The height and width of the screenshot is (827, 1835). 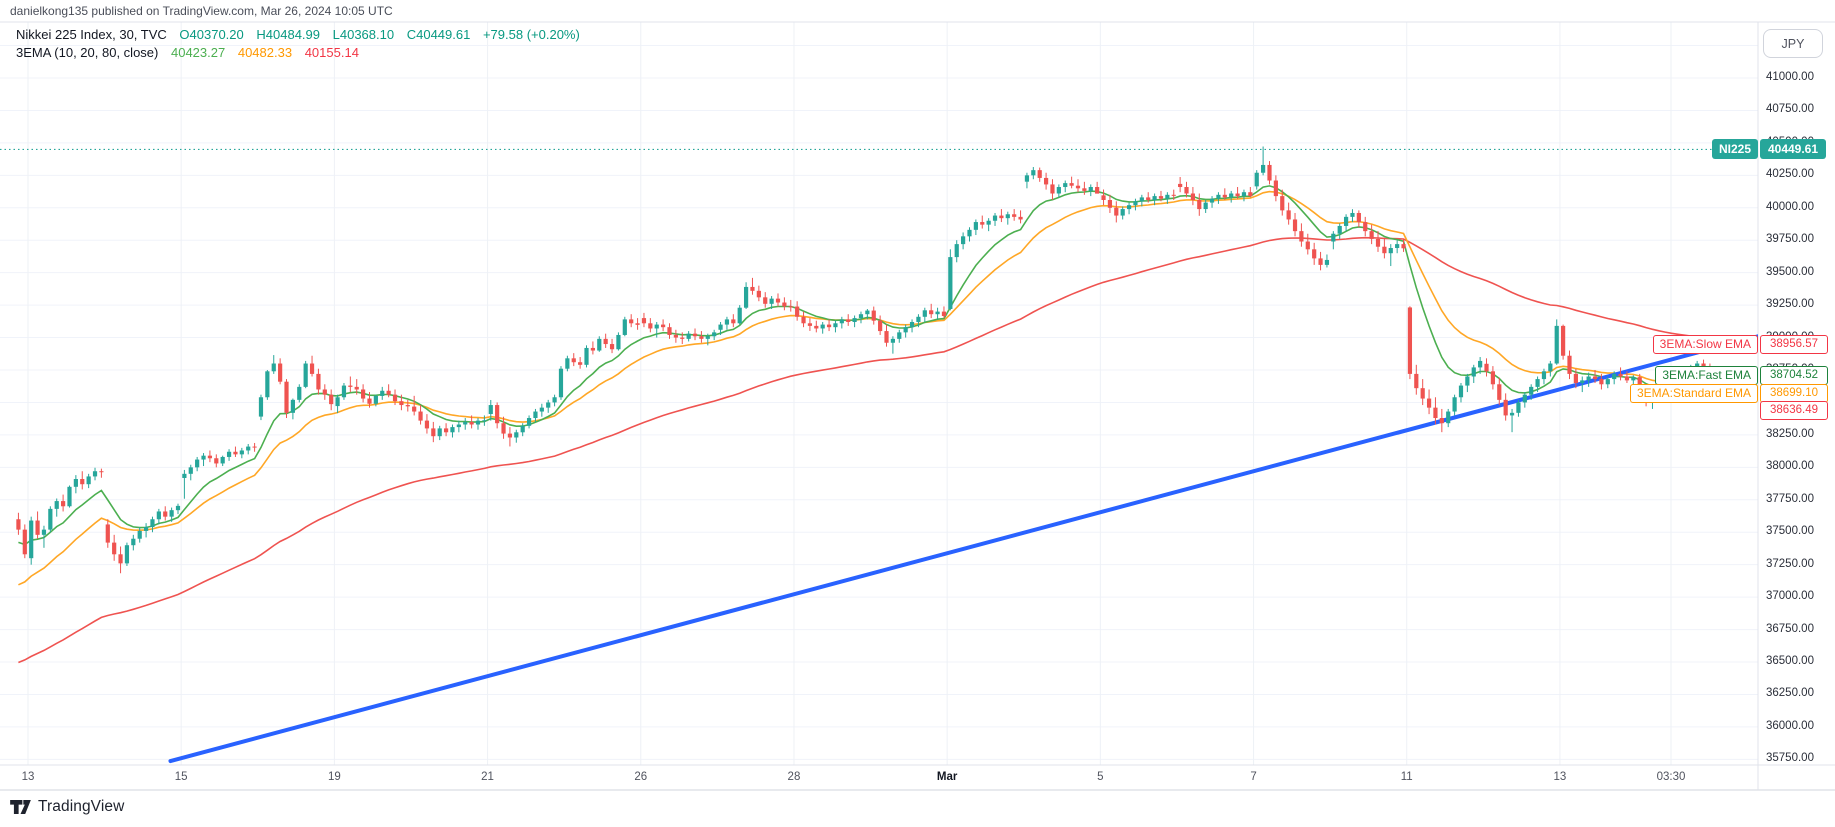 What do you see at coordinates (794, 777) in the screenshot?
I see `time-axis-label: 28` at bounding box center [794, 777].